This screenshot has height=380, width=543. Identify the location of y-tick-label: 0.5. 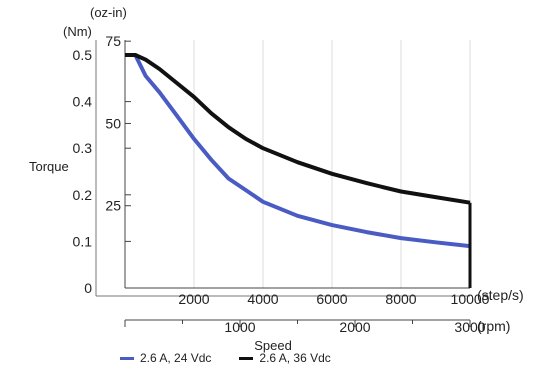
(83, 55).